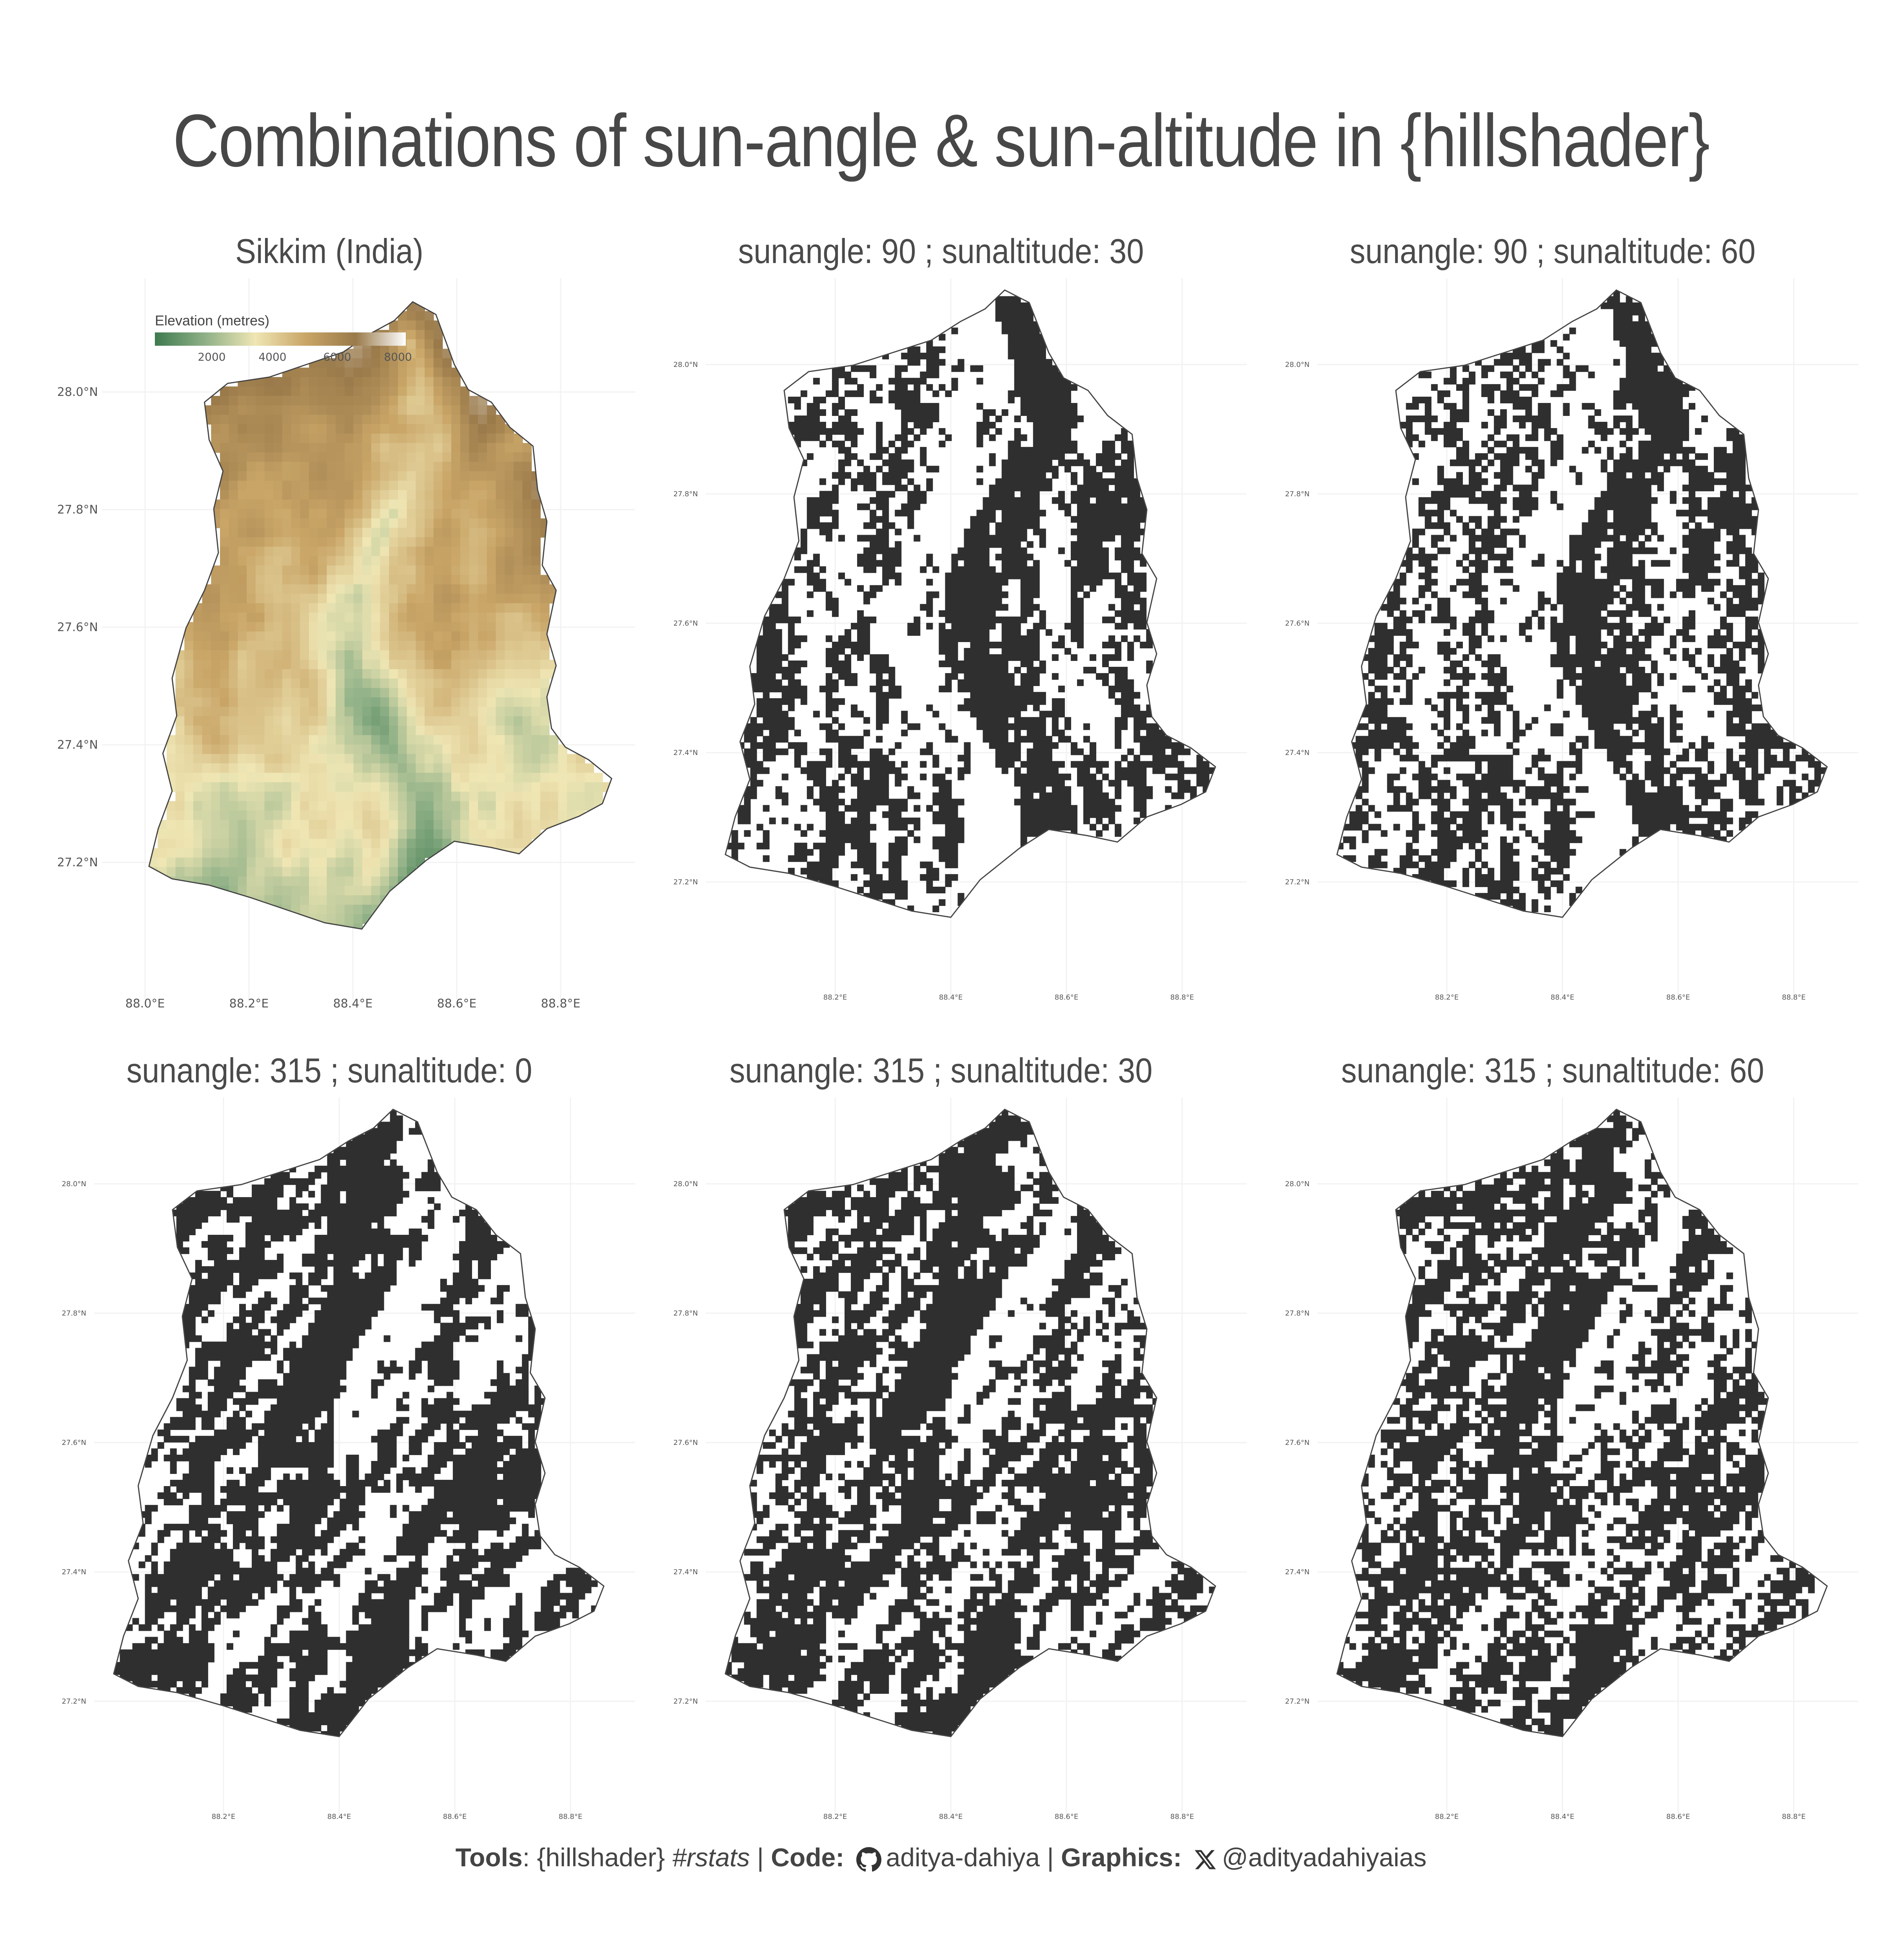 Image resolution: width=1882 pixels, height=1960 pixels. Describe the element at coordinates (1121, 1858) in the screenshot. I see `graphics-label: Graphics:` at that location.